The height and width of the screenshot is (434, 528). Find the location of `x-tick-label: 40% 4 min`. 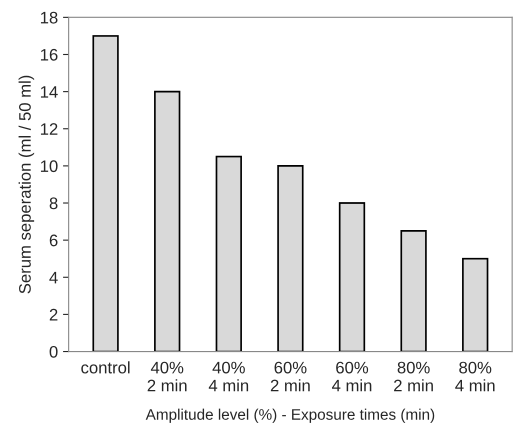

x-tick-label: 40% 4 min is located at coordinates (228, 377).